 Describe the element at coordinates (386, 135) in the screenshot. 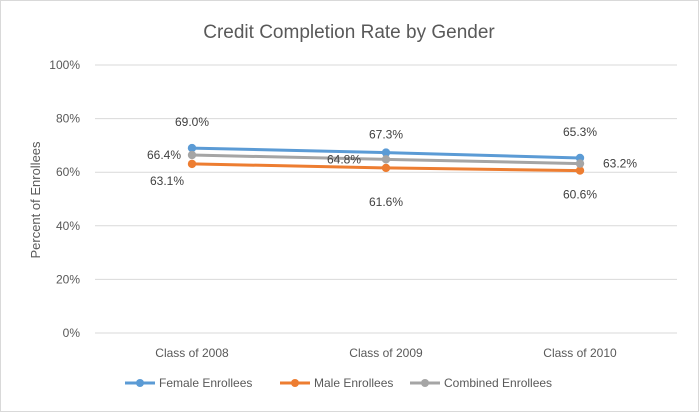

I see `data-label: 67.3%` at that location.